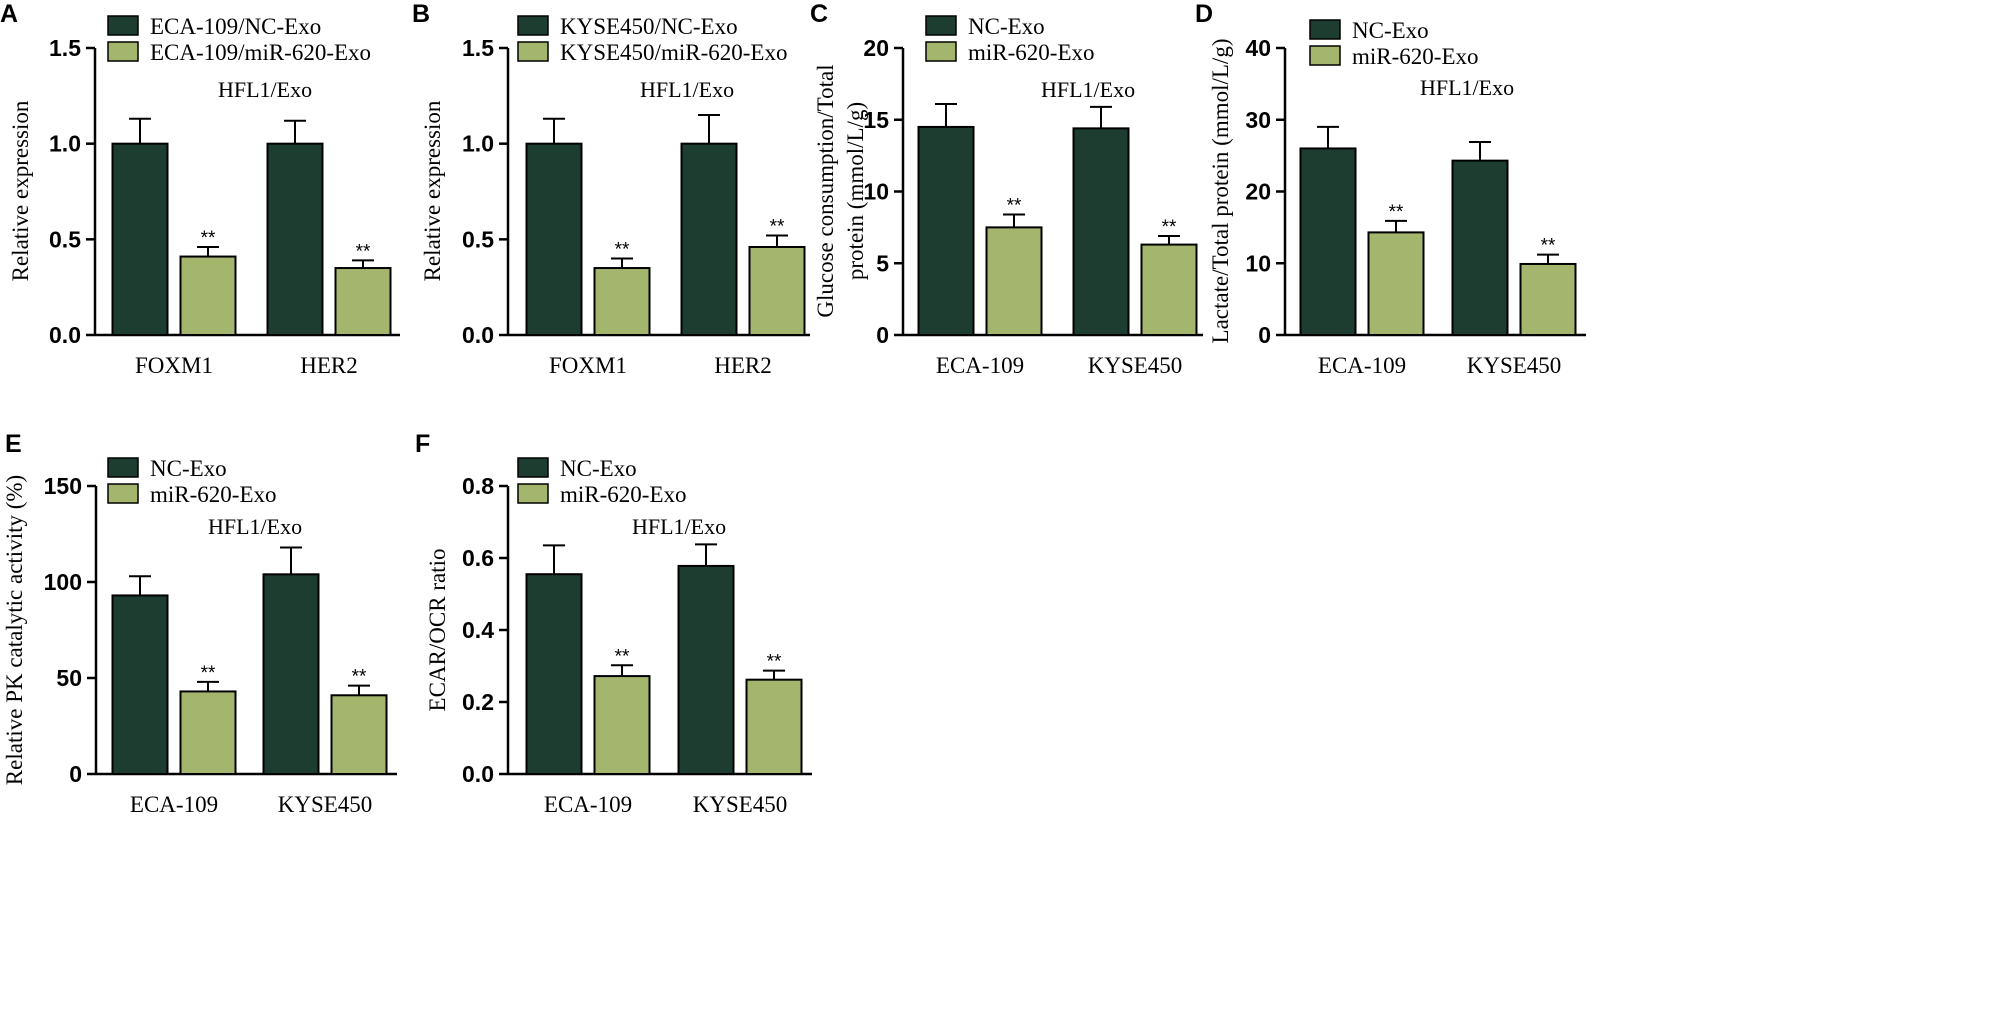  Describe the element at coordinates (876, 120) in the screenshot. I see `y-tick-label: 15` at that location.